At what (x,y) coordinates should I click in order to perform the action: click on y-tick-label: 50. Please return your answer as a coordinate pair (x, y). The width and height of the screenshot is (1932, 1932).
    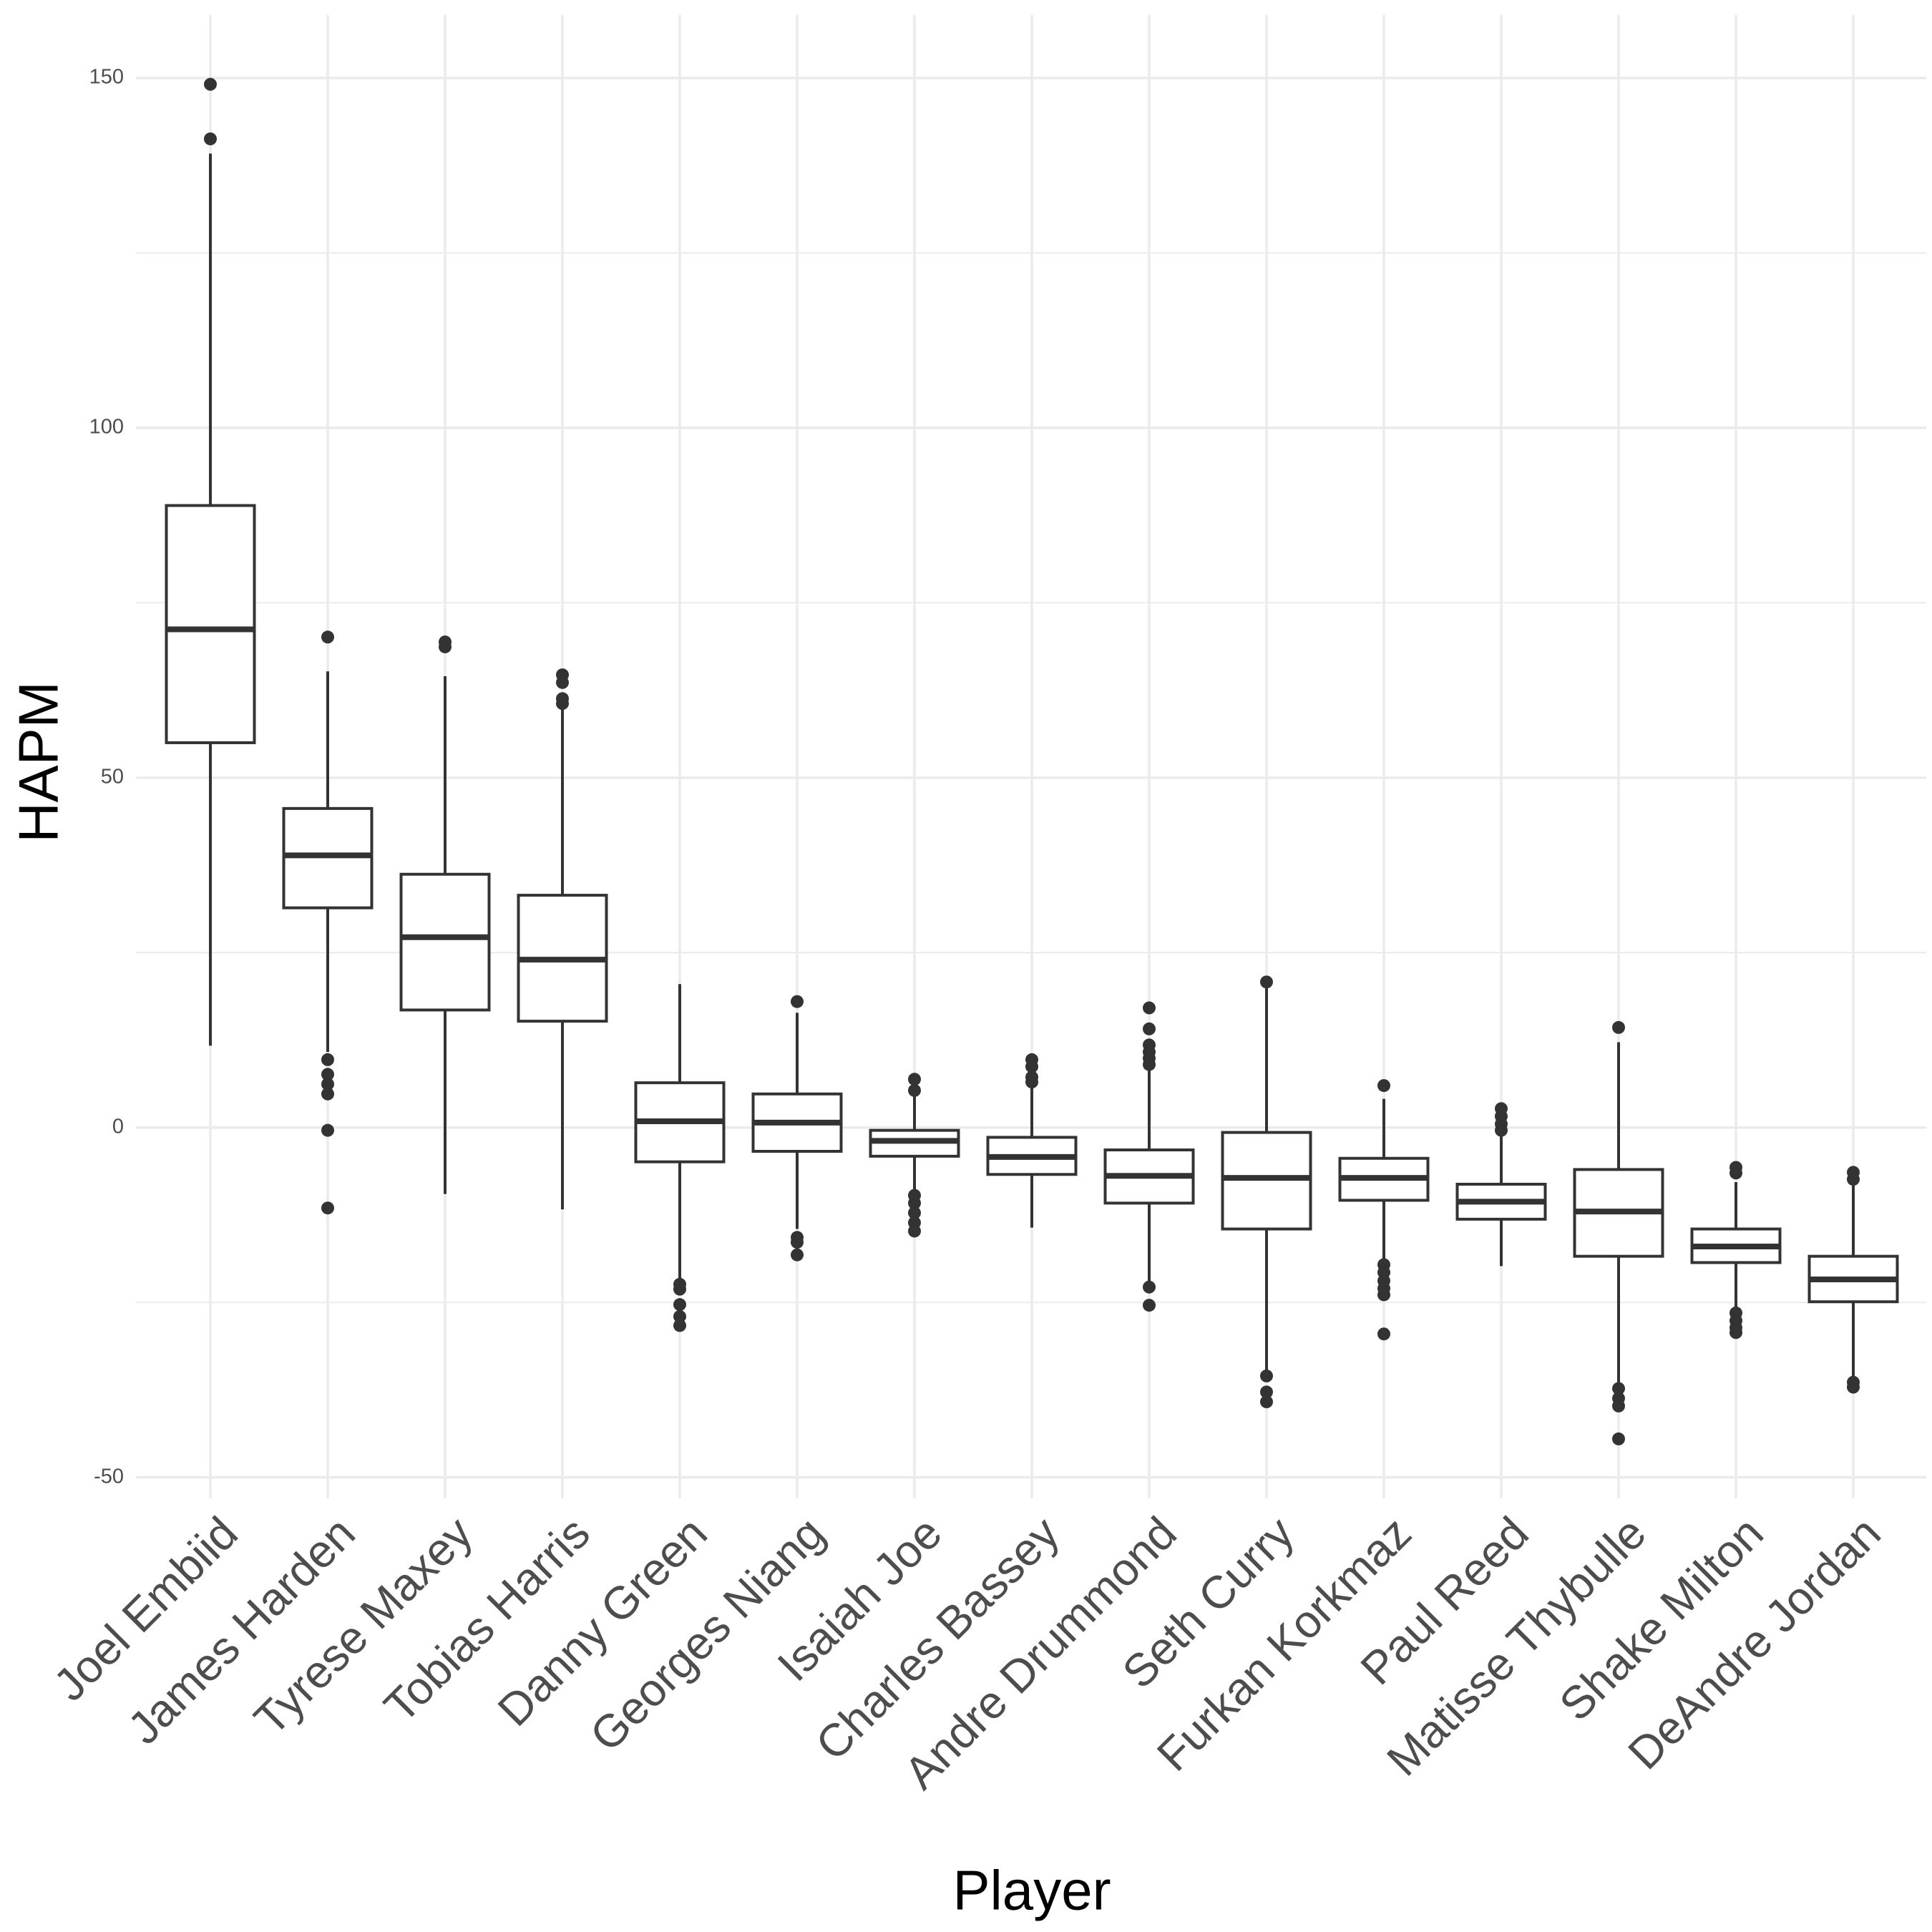
    Looking at the image, I should click on (112, 776).